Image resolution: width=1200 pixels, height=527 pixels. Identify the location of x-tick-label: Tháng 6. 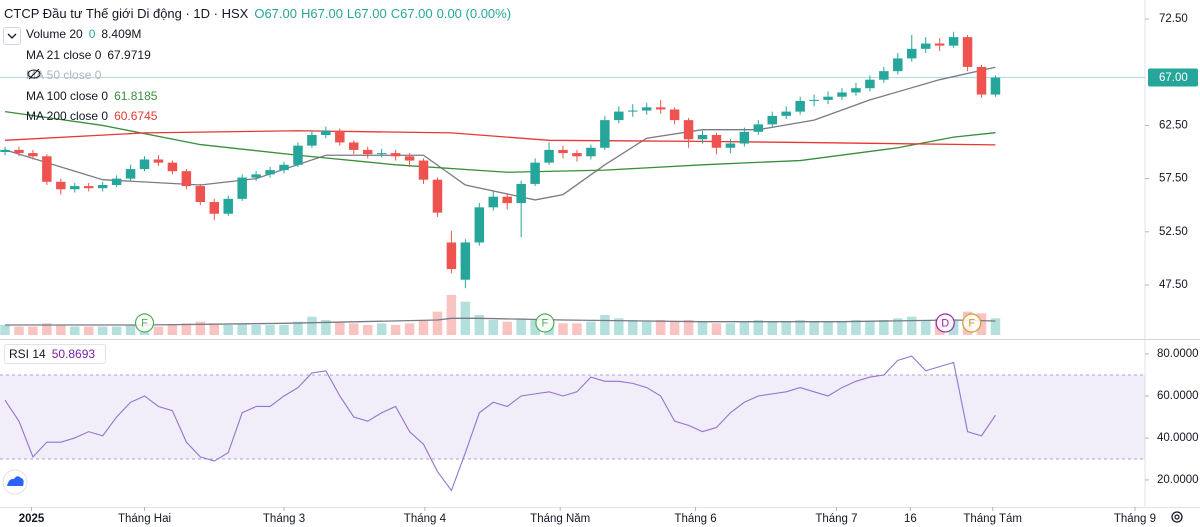
(695, 519).